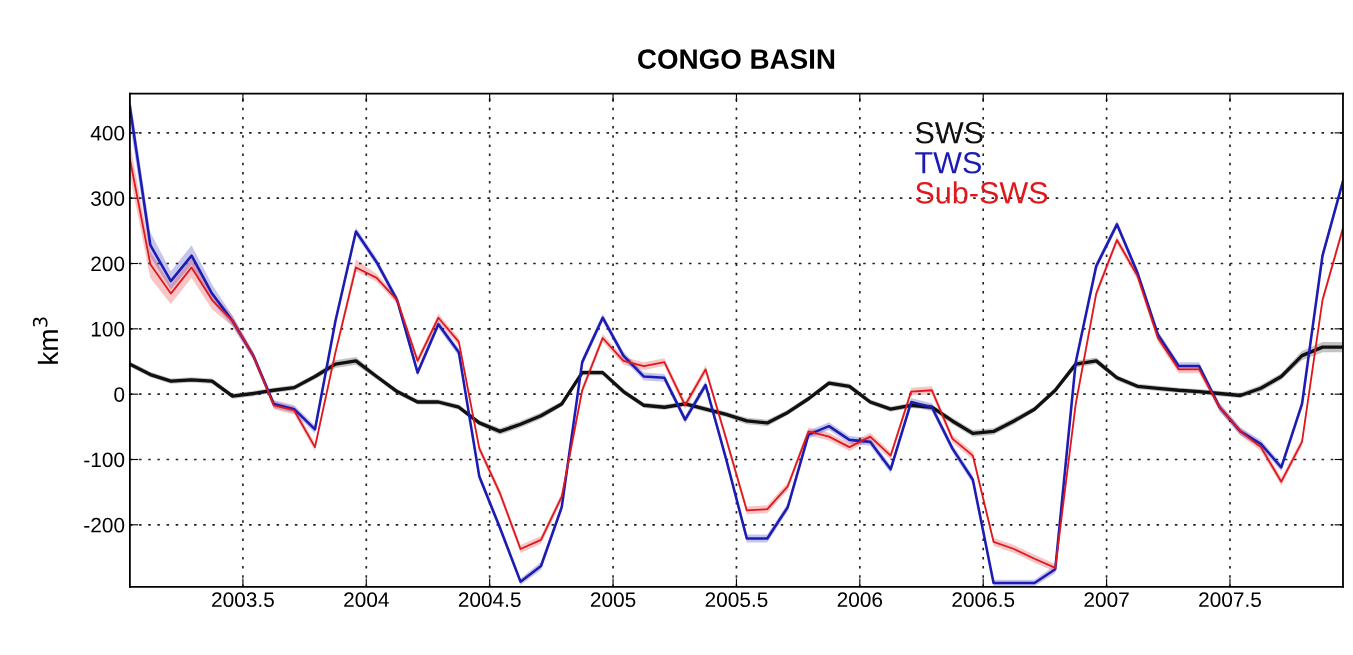 Image resolution: width=1353 pixels, height=655 pixels. What do you see at coordinates (736, 59) in the screenshot?
I see `chart-title: CONGO BASIN` at bounding box center [736, 59].